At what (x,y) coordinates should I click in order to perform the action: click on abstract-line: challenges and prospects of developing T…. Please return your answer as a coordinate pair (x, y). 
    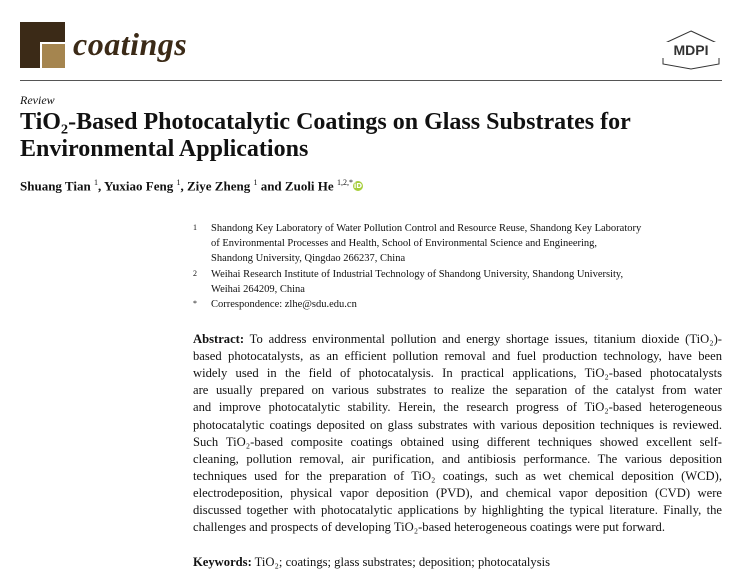
    Looking at the image, I should click on (457, 527).